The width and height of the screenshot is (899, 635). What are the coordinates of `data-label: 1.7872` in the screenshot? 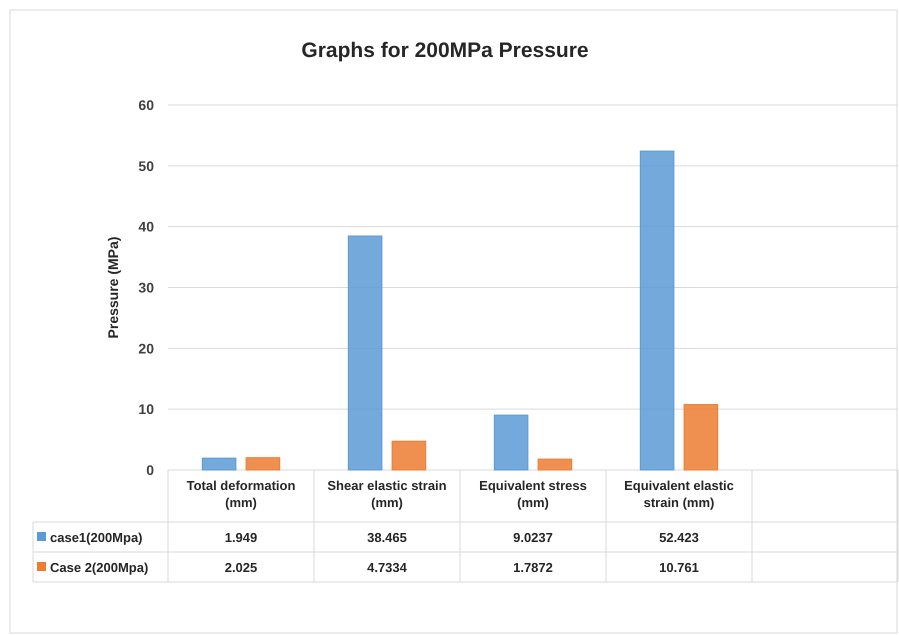 It's located at (533, 567).